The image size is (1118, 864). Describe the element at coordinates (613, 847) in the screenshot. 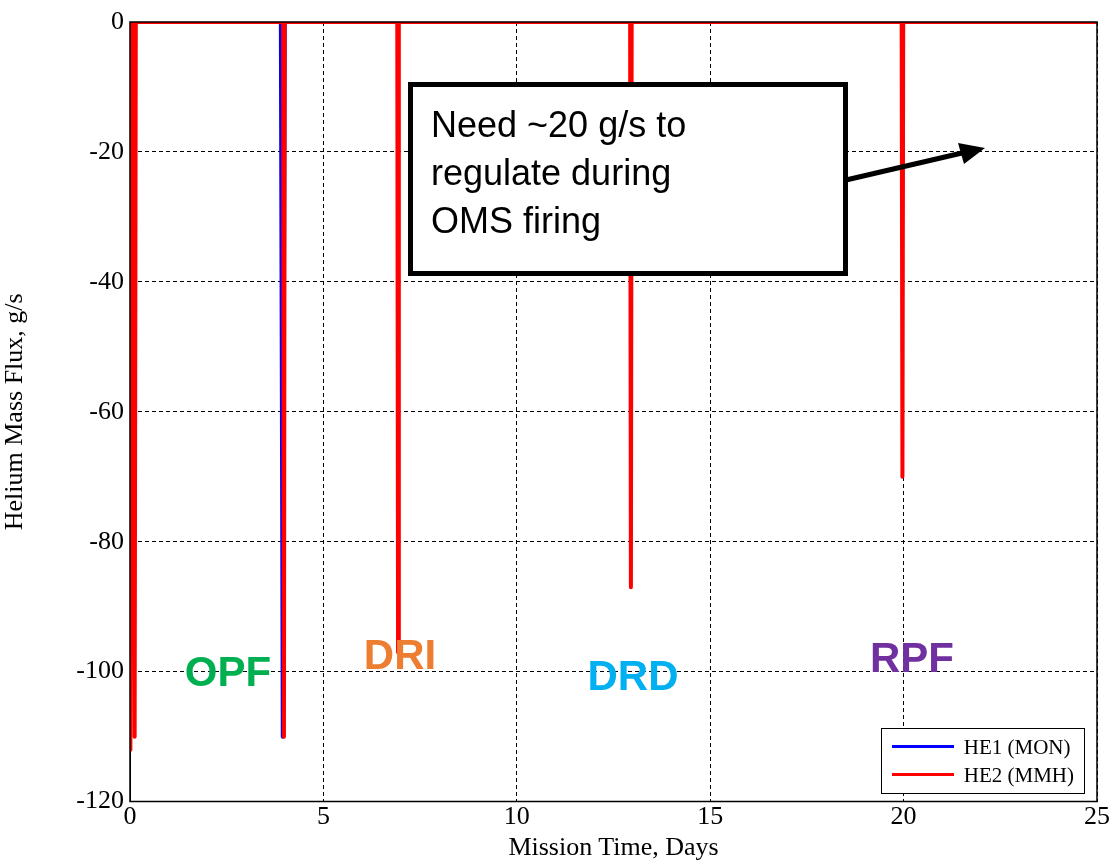

I see `x-axis-title: Mission Time, Days` at that location.